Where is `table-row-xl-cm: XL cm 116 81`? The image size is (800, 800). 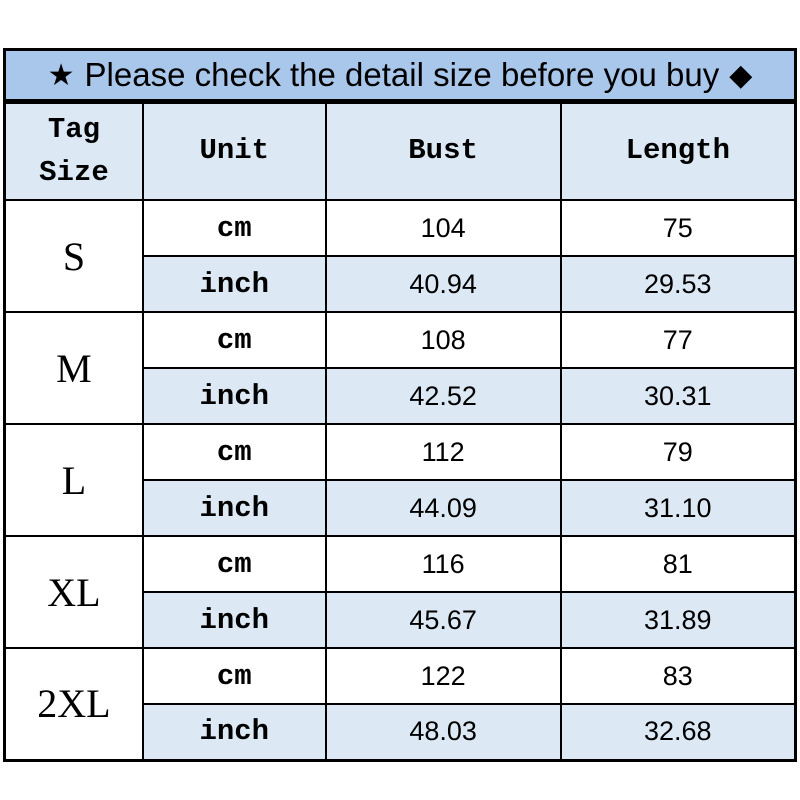
table-row-xl-cm: XL cm 116 81 is located at coordinates (400, 592).